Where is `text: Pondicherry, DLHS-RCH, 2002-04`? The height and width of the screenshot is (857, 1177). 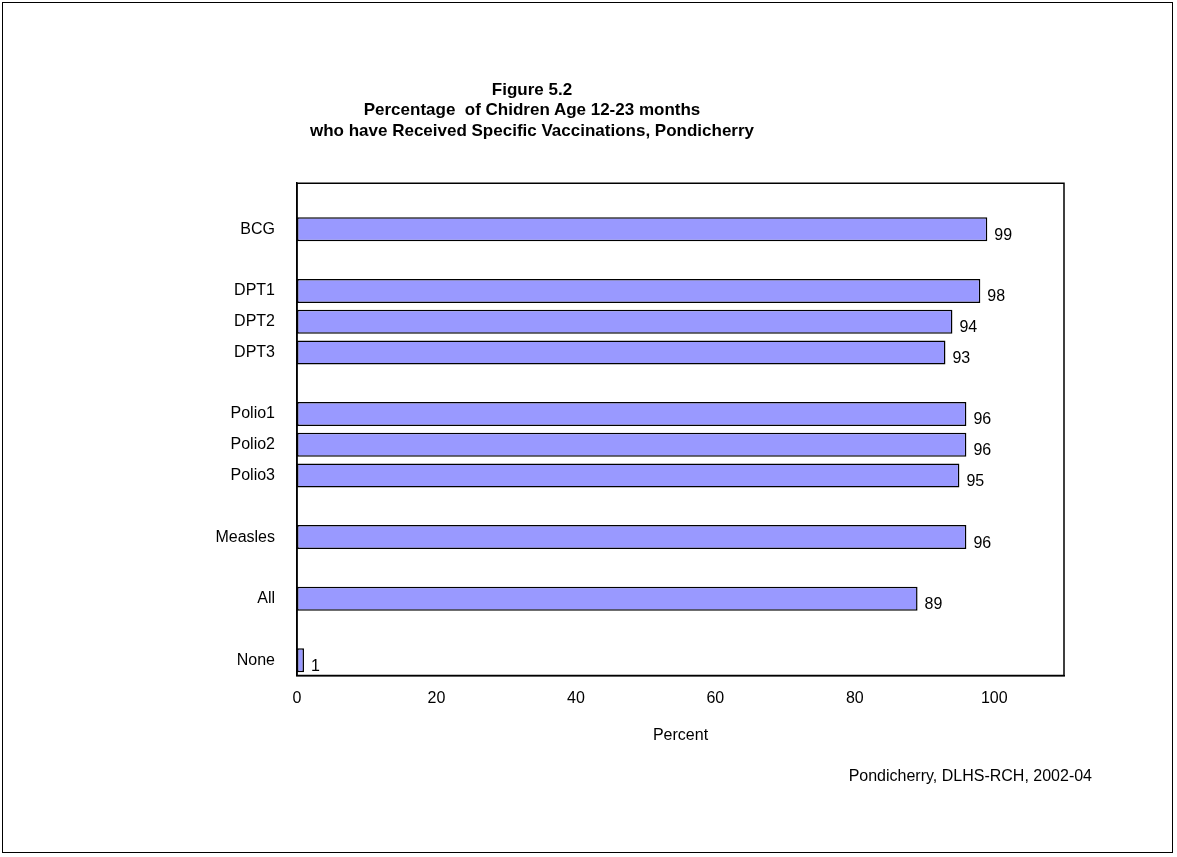 text: Pondicherry, DLHS-RCH, 2002-04 is located at coordinates (970, 776).